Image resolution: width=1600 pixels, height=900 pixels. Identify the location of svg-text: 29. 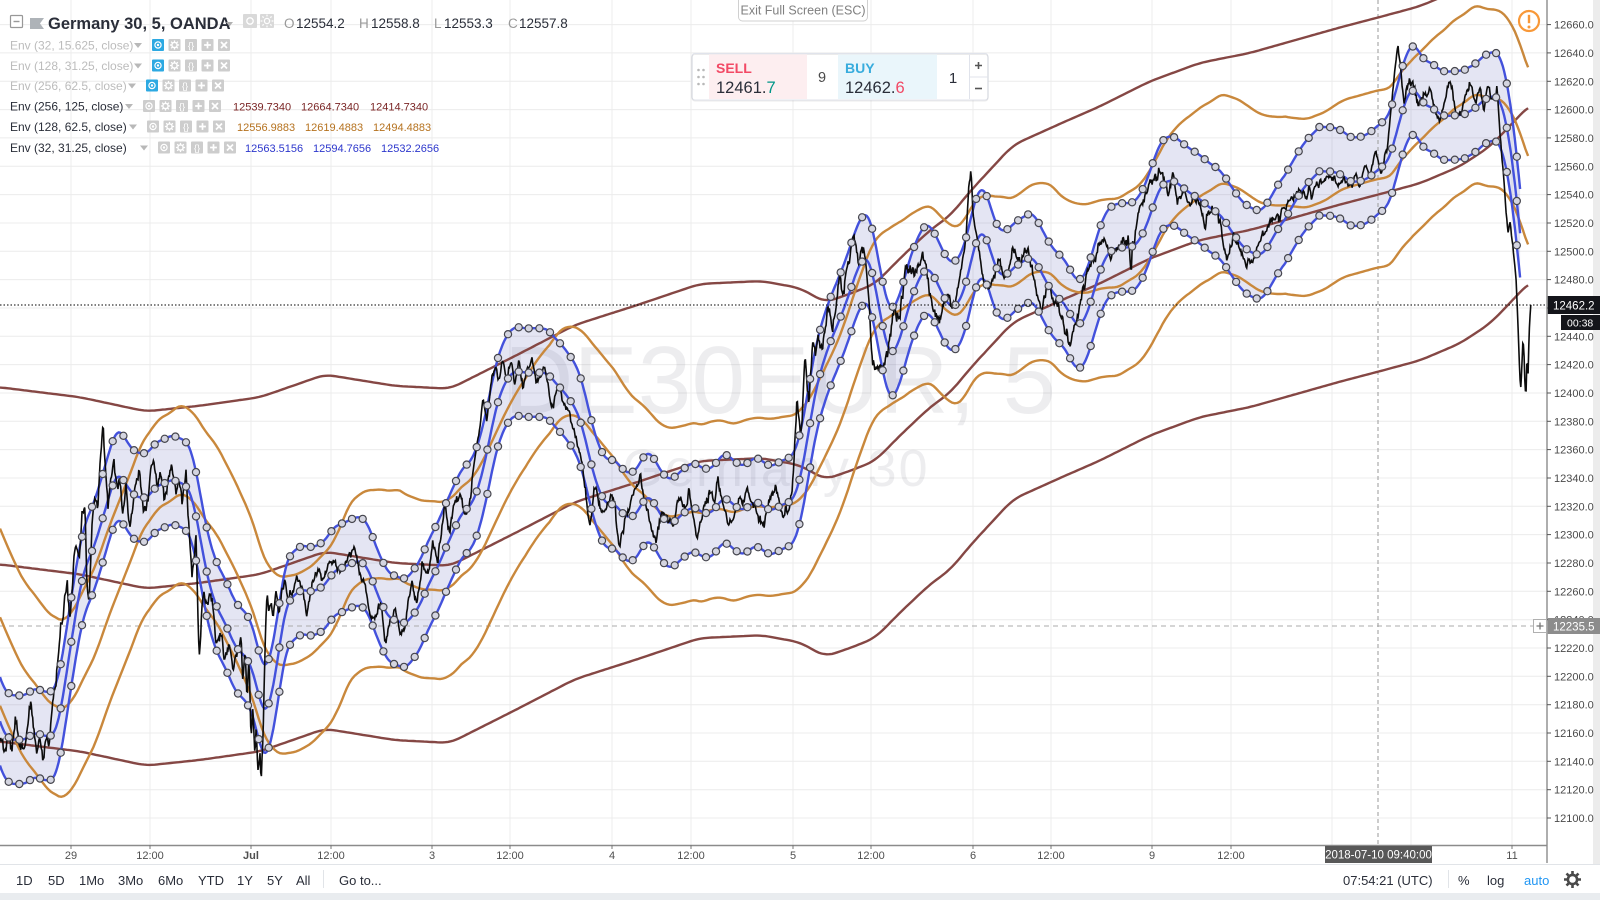
(71, 856).